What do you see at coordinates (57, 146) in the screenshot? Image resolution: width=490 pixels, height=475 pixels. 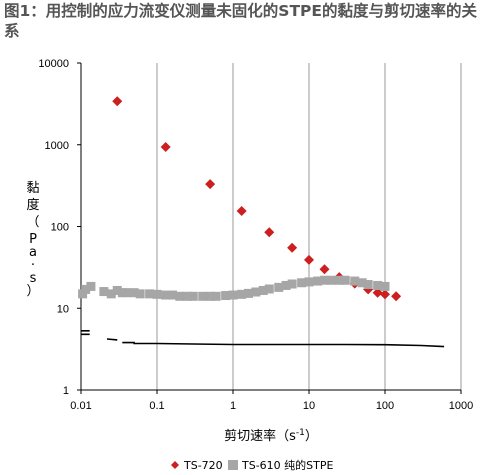 I see `y-tick-label: 1000` at bounding box center [57, 146].